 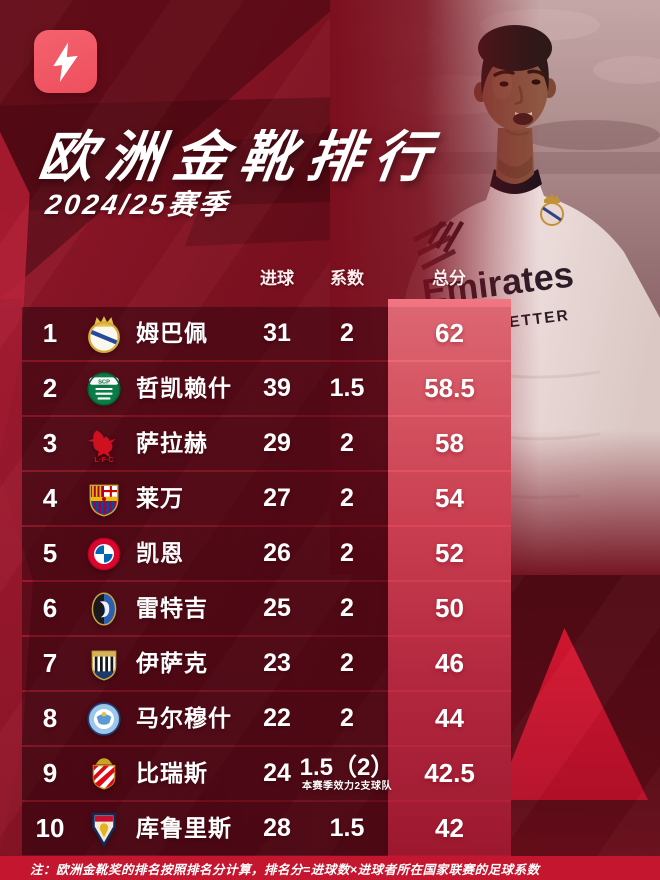 I want to click on player-name: 萨拉赫, so click(x=172, y=443).